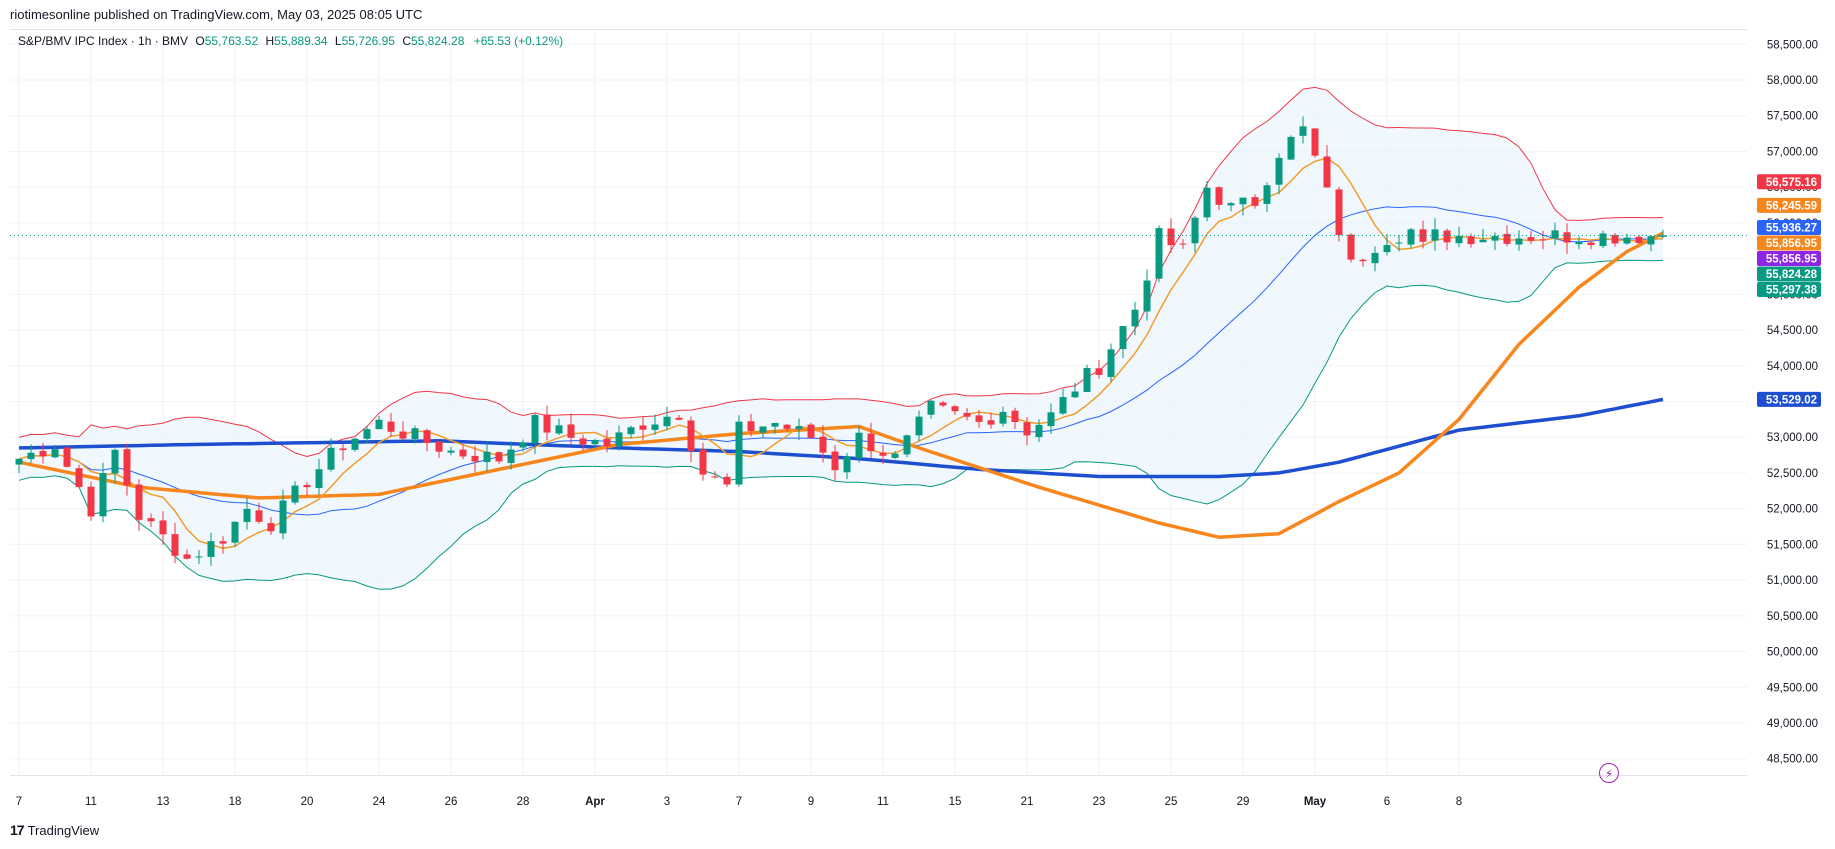  I want to click on x-tick-label: 6, so click(1387, 802).